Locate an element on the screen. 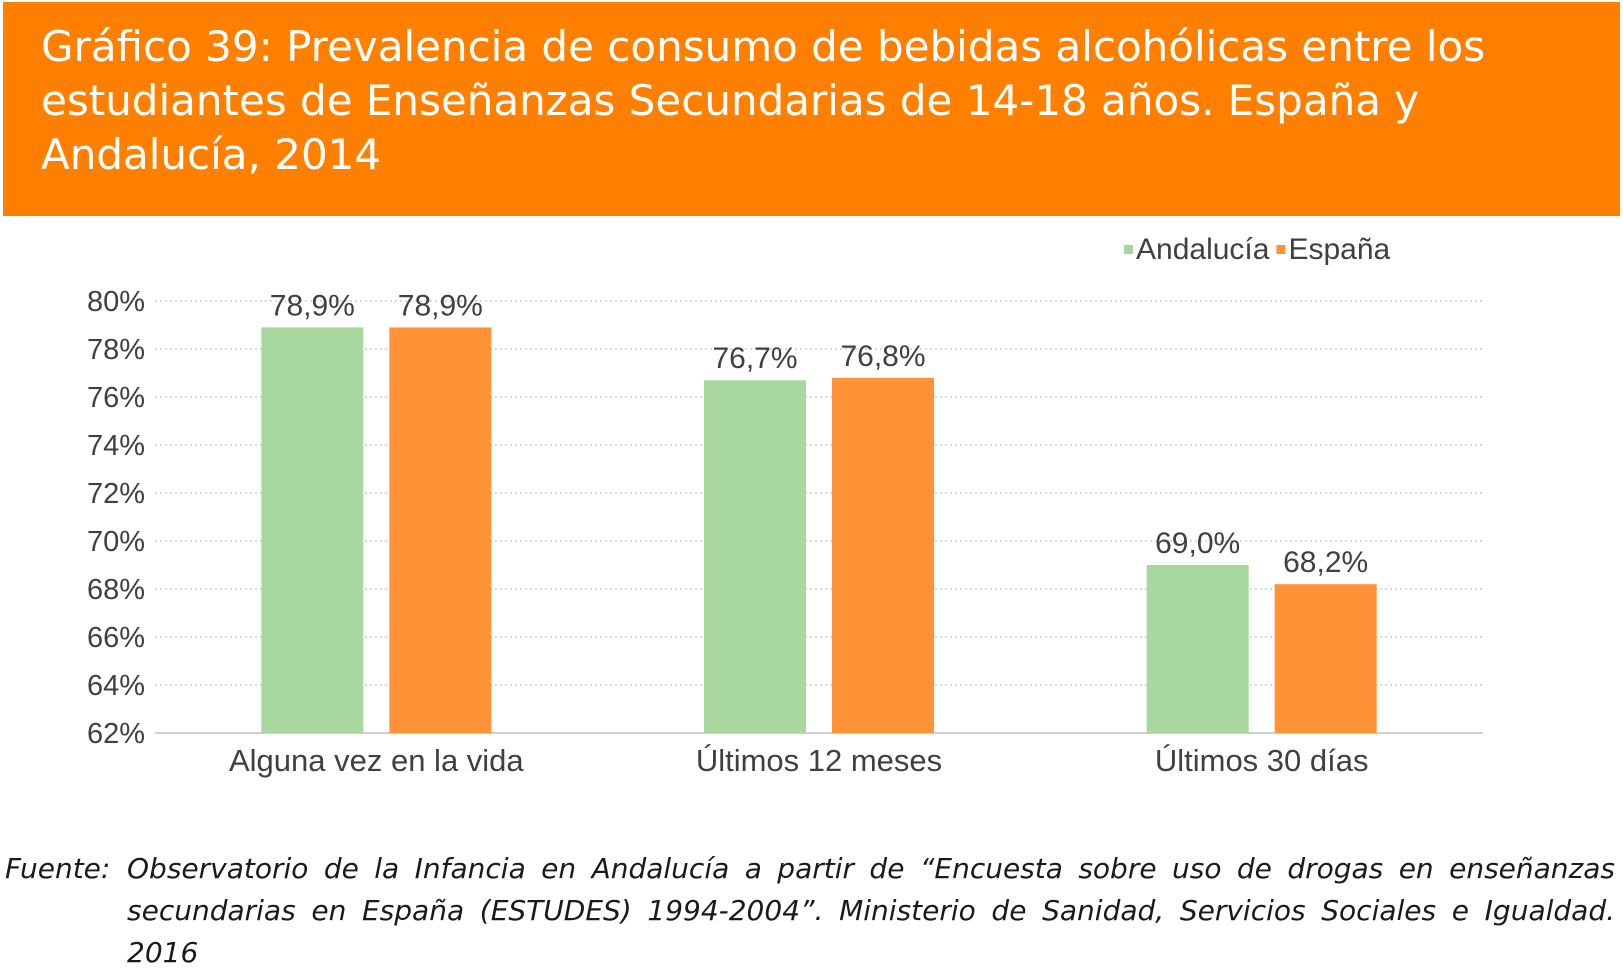  y-tick-label: 76% is located at coordinates (116, 398).